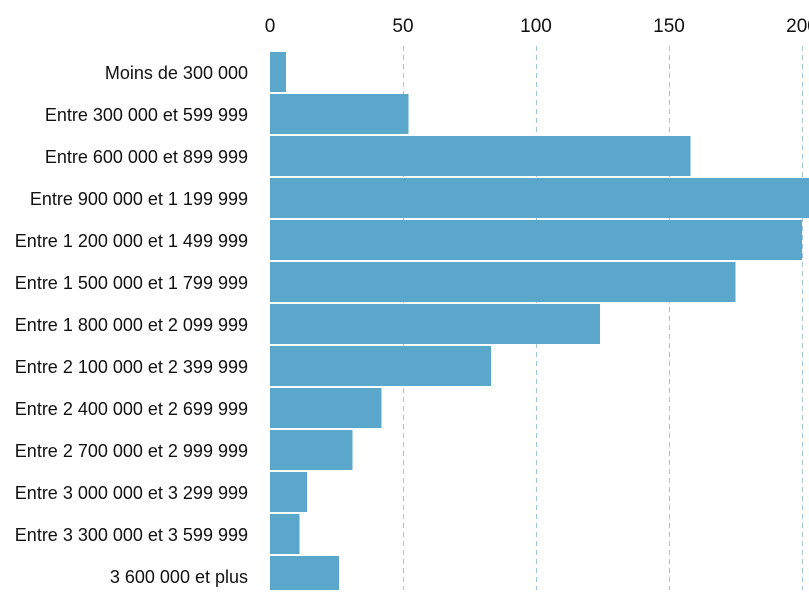 This screenshot has height=595, width=809. Describe the element at coordinates (146, 115) in the screenshot. I see `category-label: Entre 300 000 et 599 999` at that location.